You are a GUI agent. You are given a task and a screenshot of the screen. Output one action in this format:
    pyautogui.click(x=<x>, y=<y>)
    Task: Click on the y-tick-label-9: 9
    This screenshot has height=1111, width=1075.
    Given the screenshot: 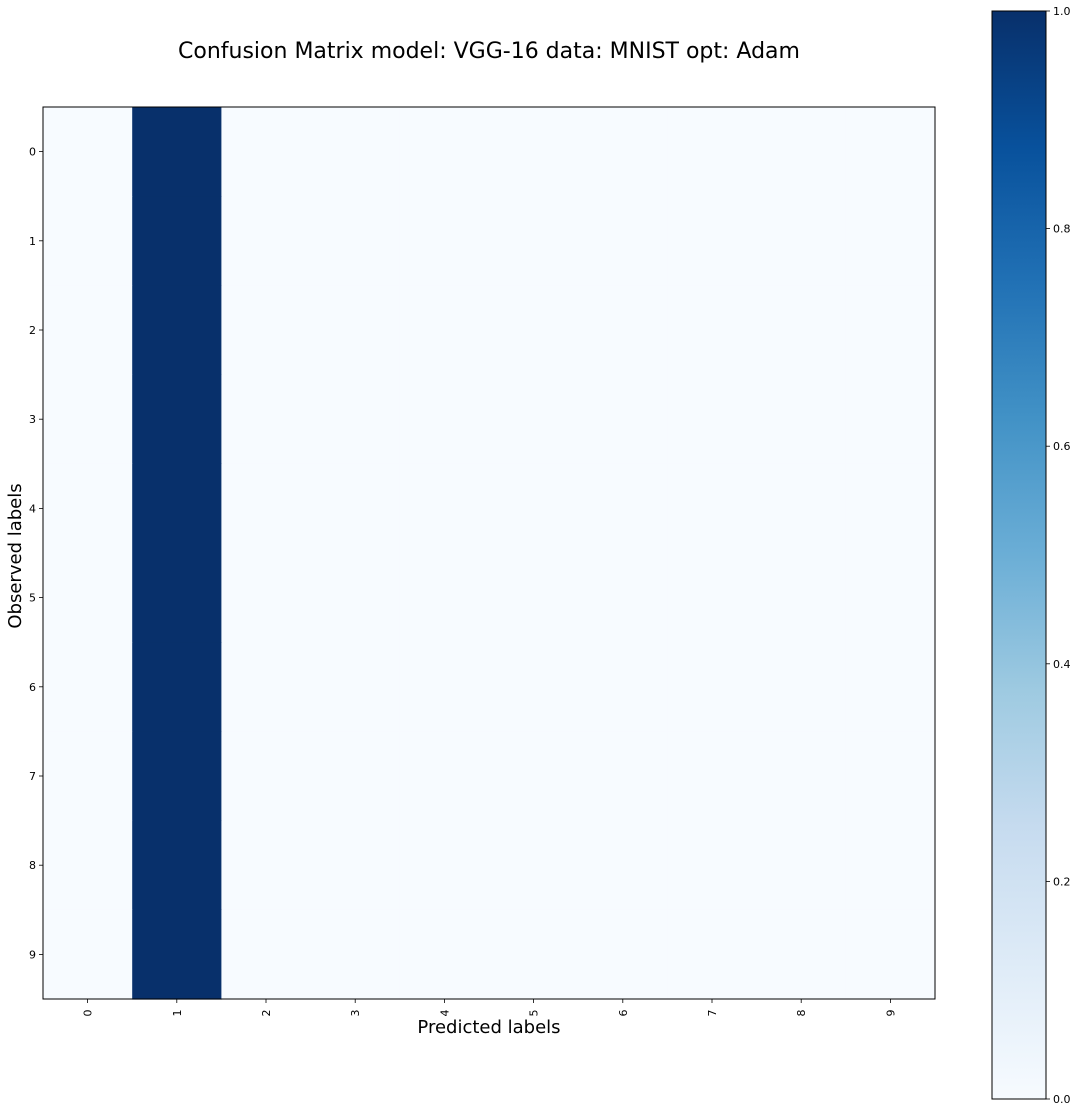 What is the action you would take?
    pyautogui.click(x=32, y=954)
    